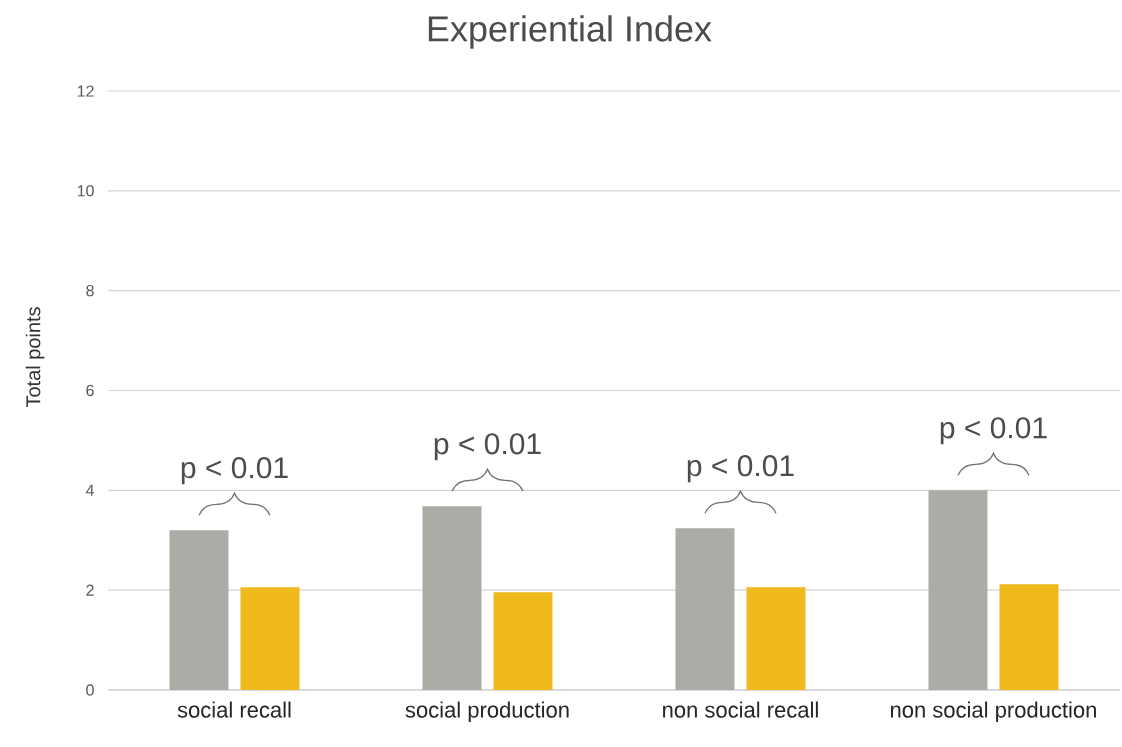  I want to click on x-tick-label: non social production, so click(993, 712).